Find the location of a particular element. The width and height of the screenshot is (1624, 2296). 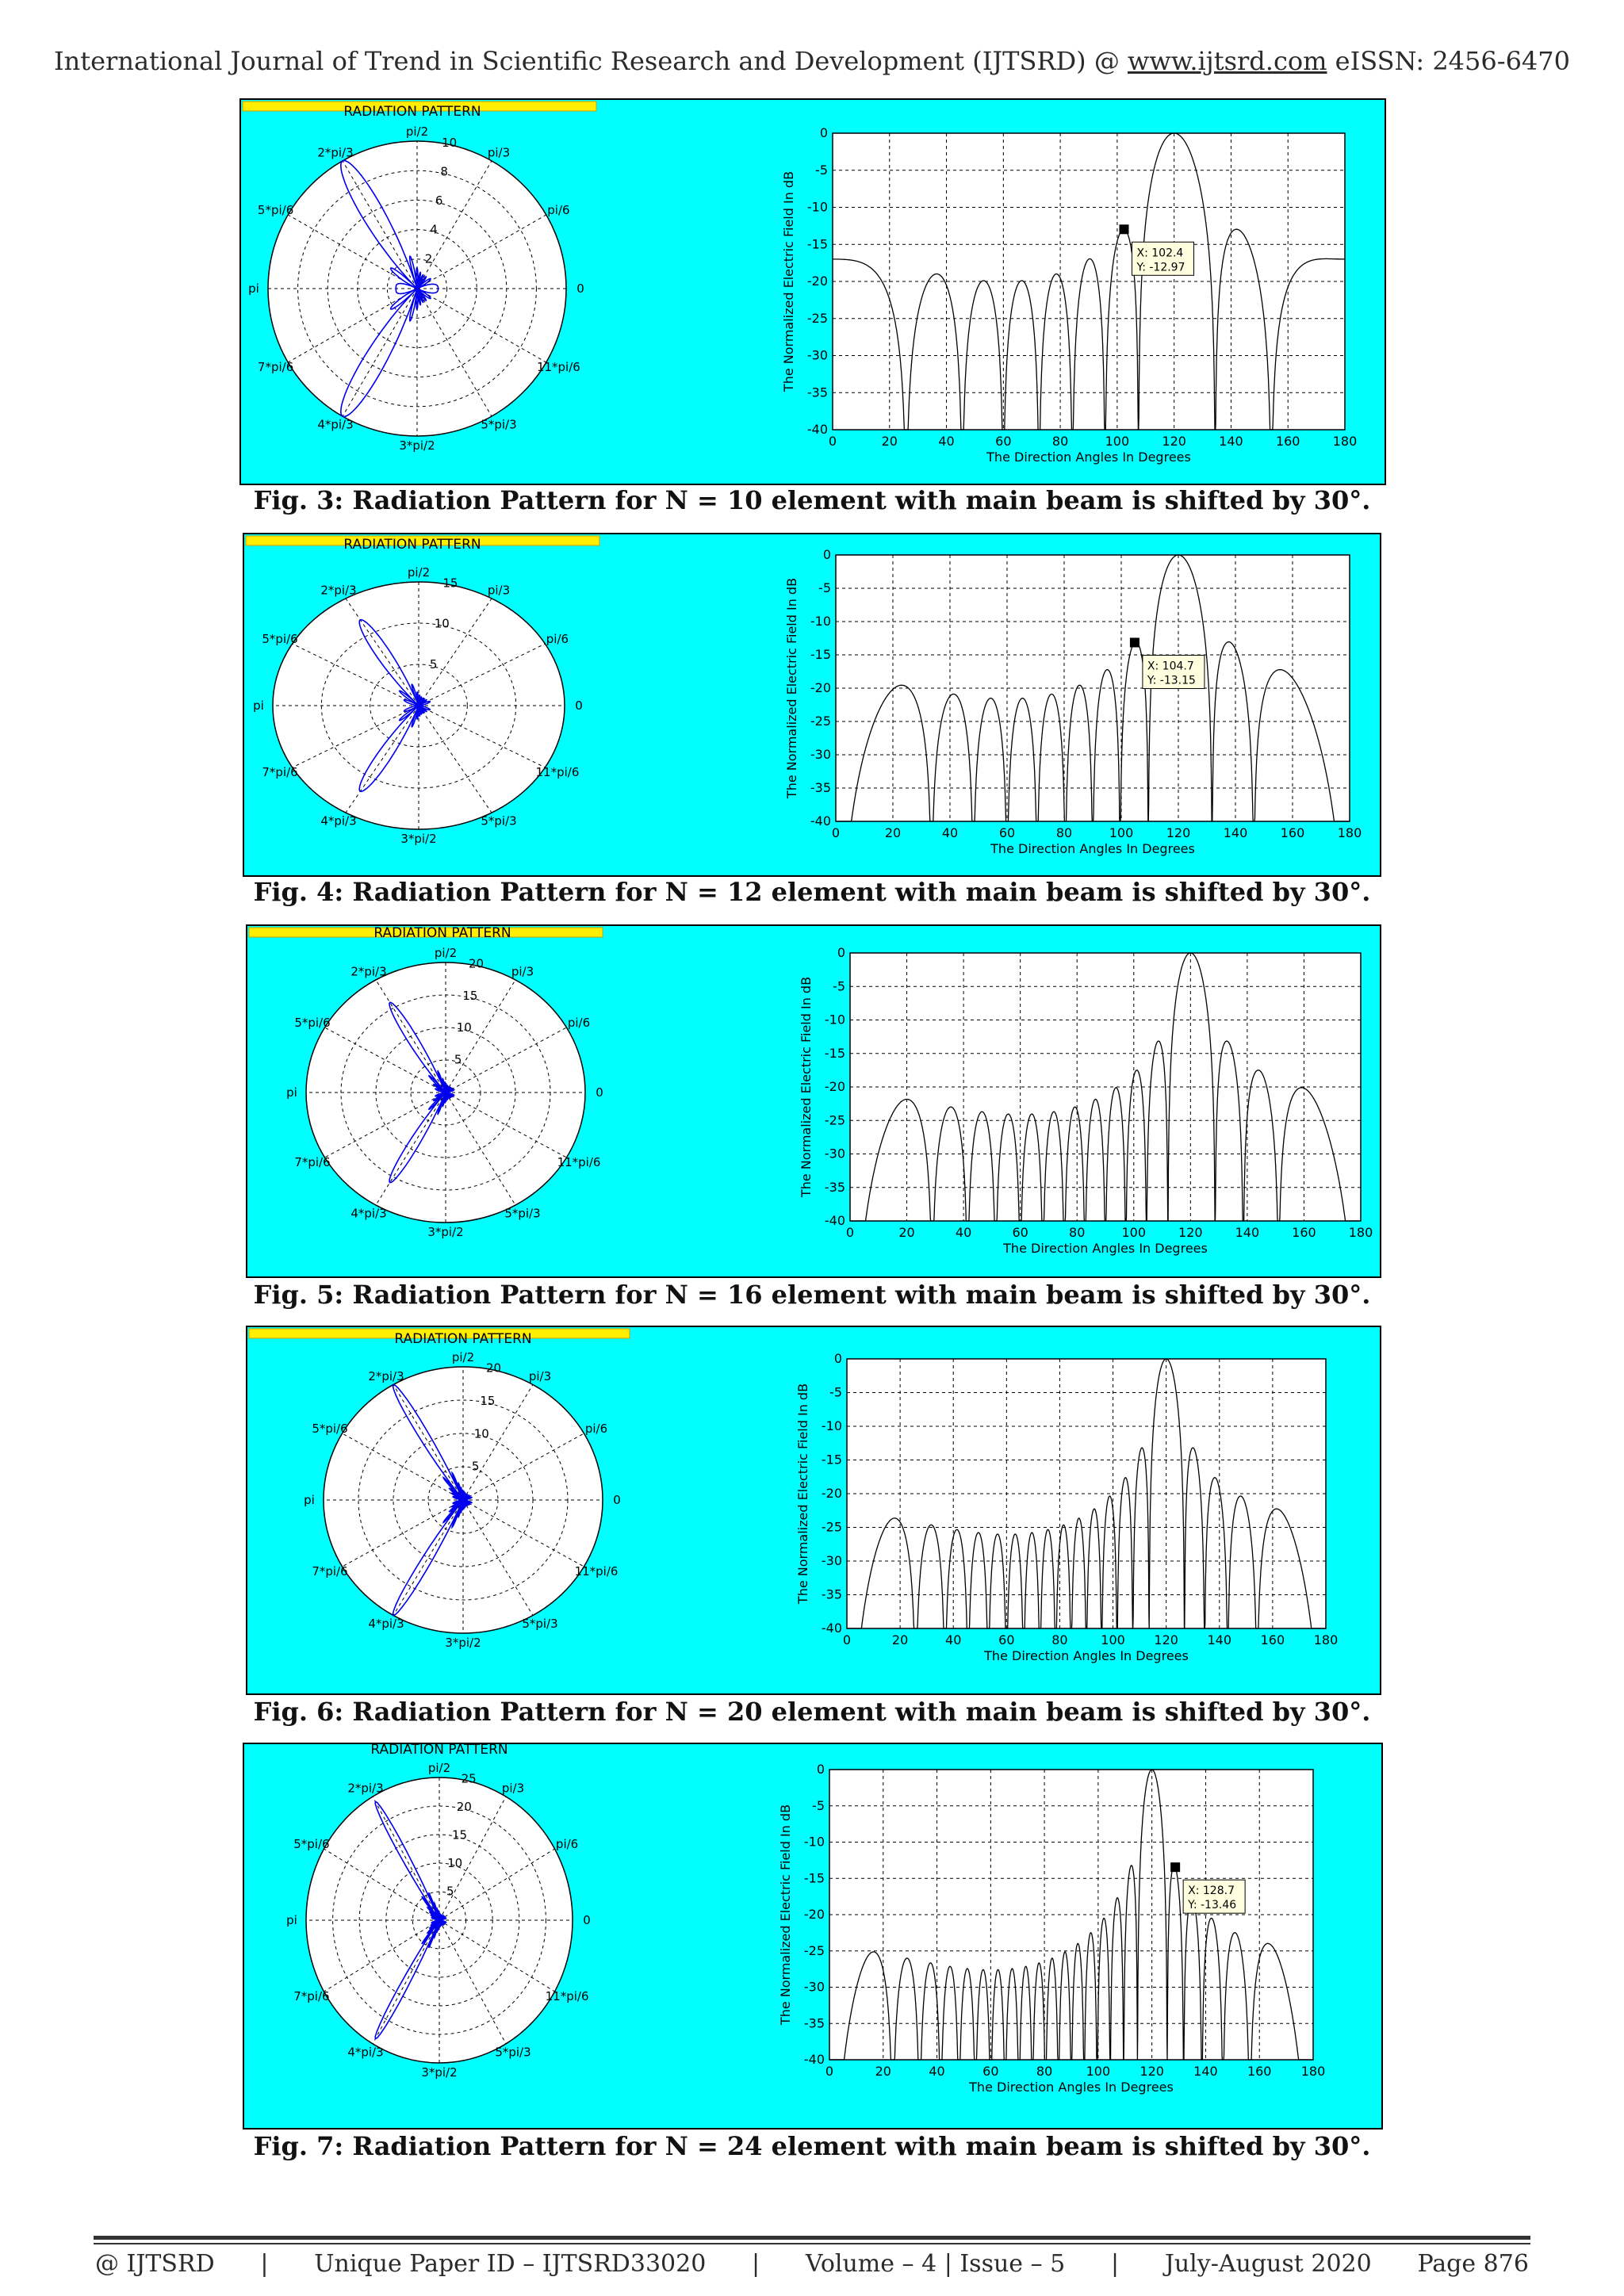

y-axis-label: The Normalized Electric Field In dB is located at coordinates (806, 1087).